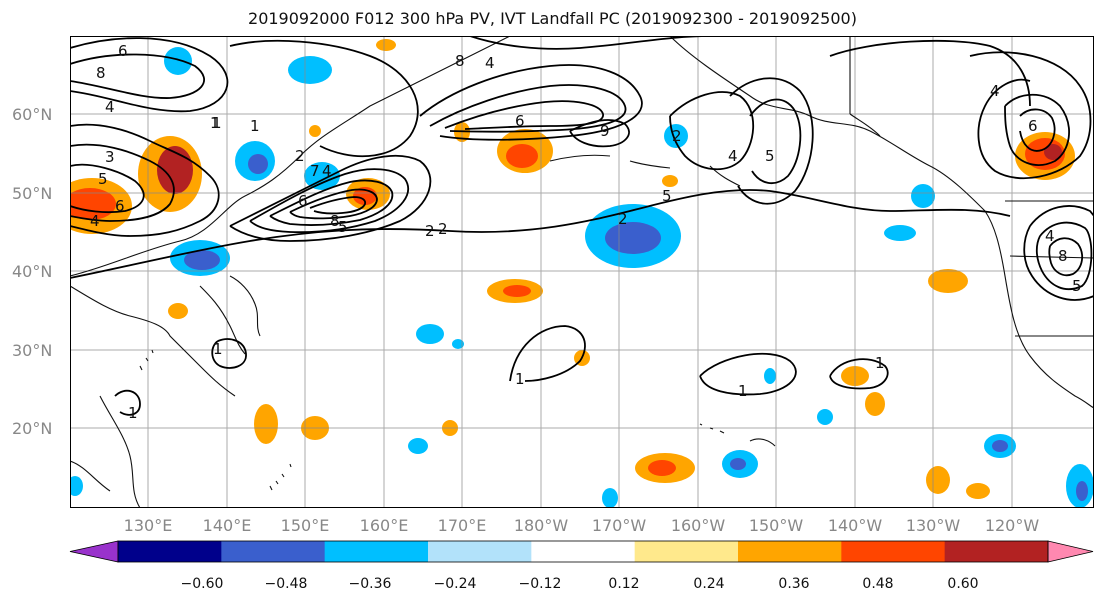 The width and height of the screenshot is (1105, 601). What do you see at coordinates (455, 584) in the screenshot?
I see `colorbar-tick-label: −0.24` at bounding box center [455, 584].